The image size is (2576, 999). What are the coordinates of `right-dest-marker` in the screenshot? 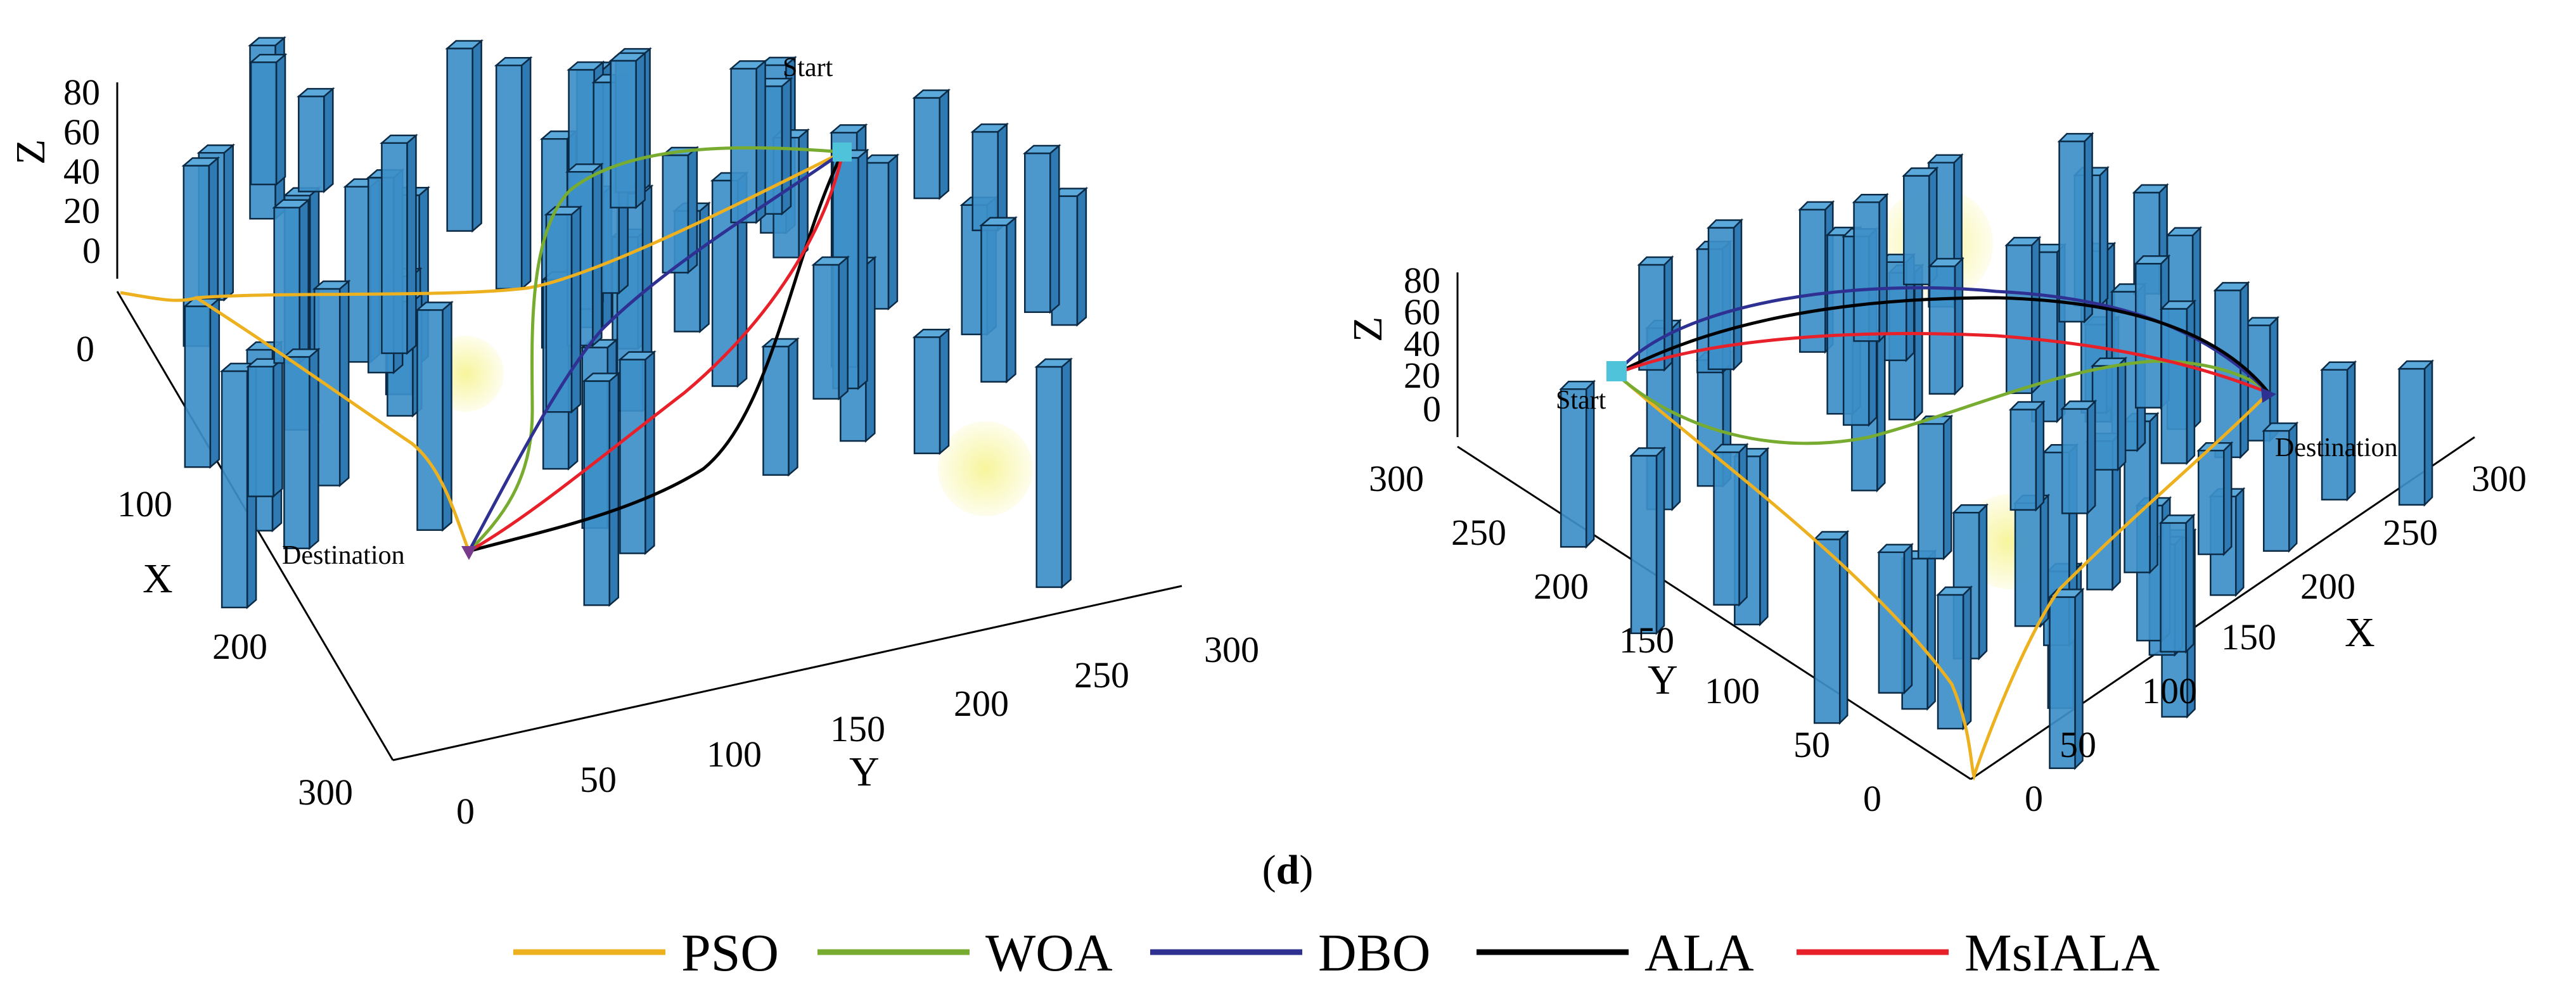 It's located at (2268, 395).